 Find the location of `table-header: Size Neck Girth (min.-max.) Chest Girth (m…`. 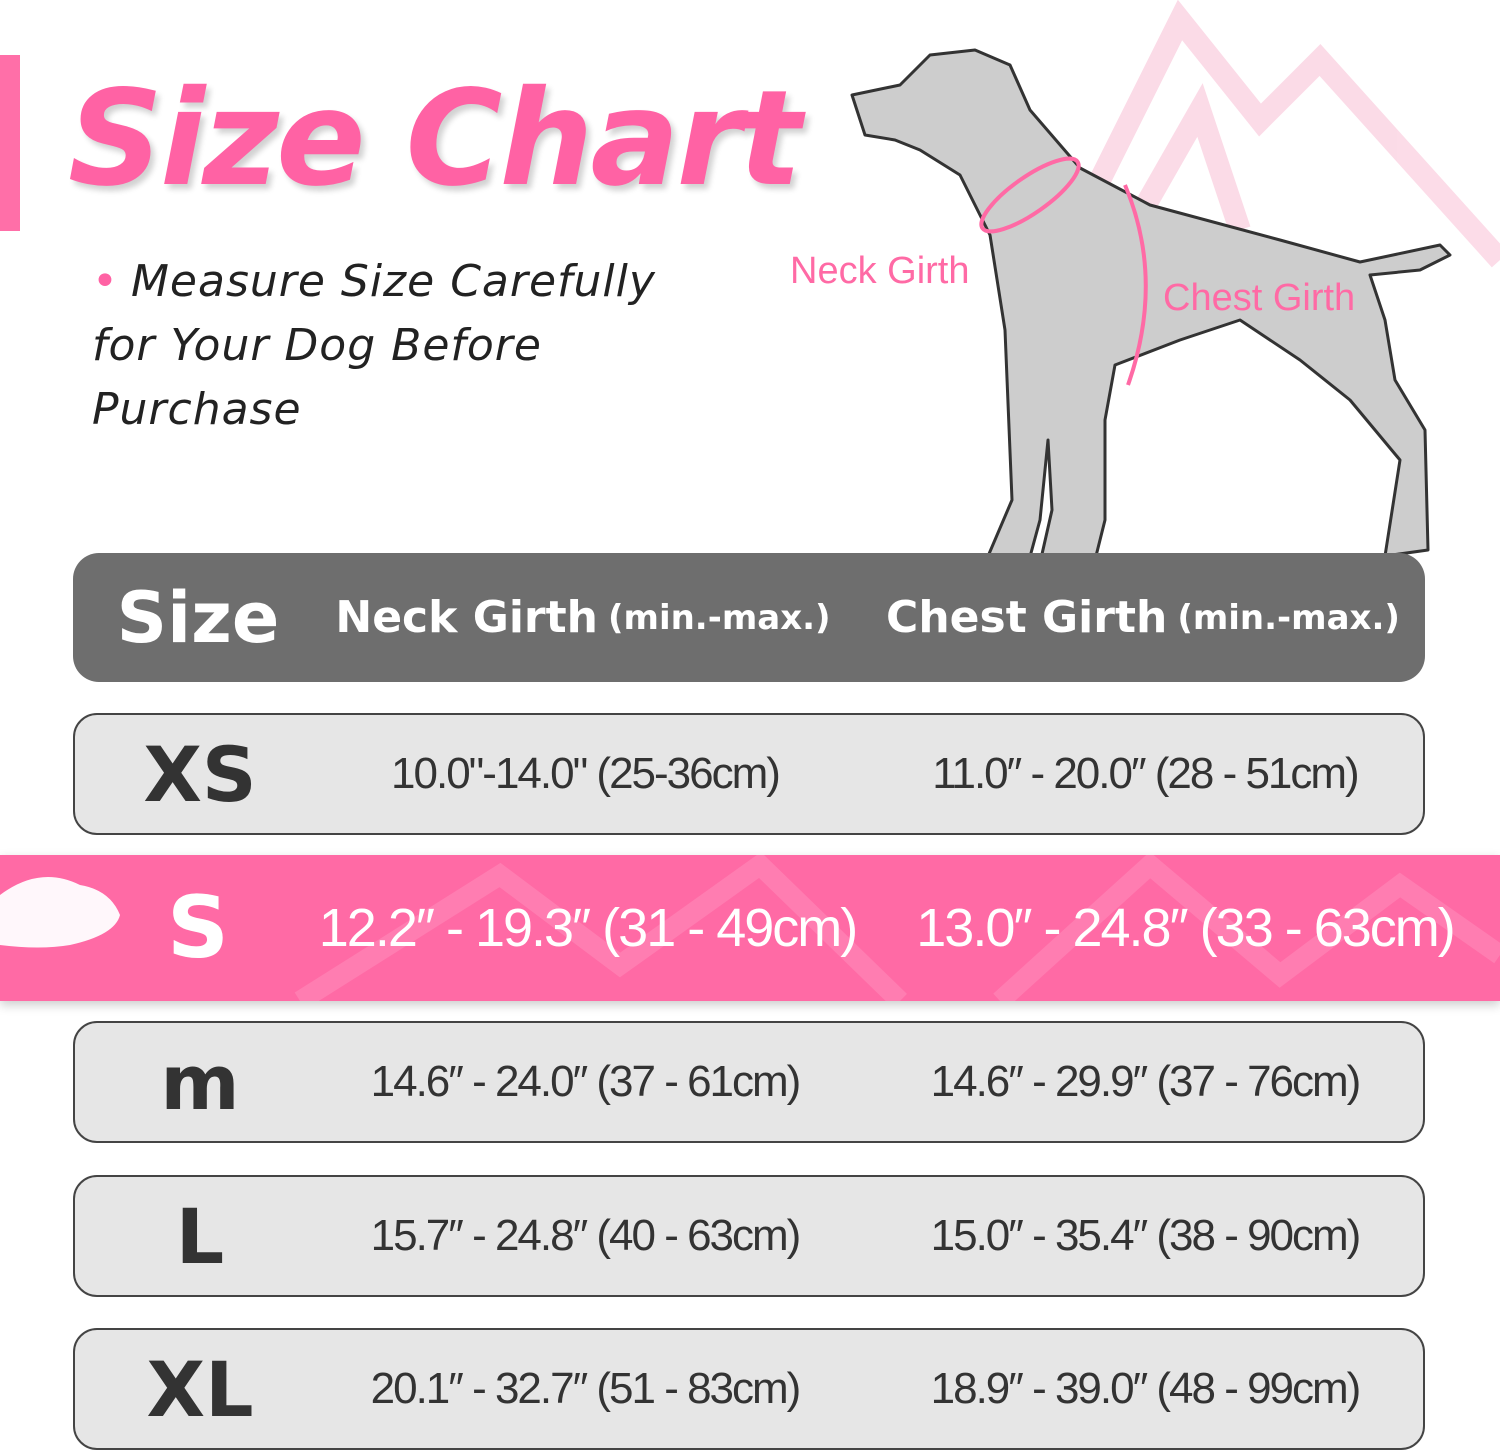

table-header: Size Neck Girth (min.-max.) Chest Girth (m… is located at coordinates (749, 617).